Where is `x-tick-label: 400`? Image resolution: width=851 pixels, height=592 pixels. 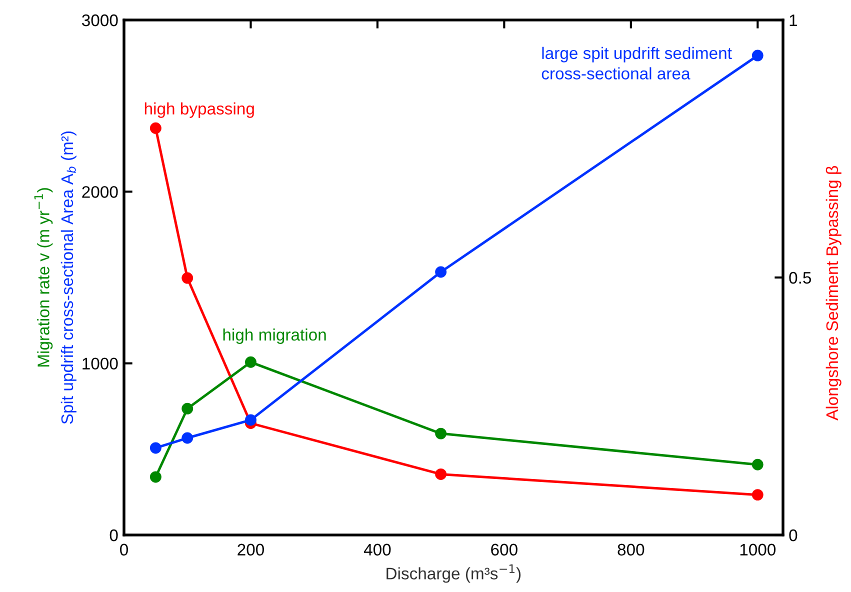
x-tick-label: 400 is located at coordinates (377, 550).